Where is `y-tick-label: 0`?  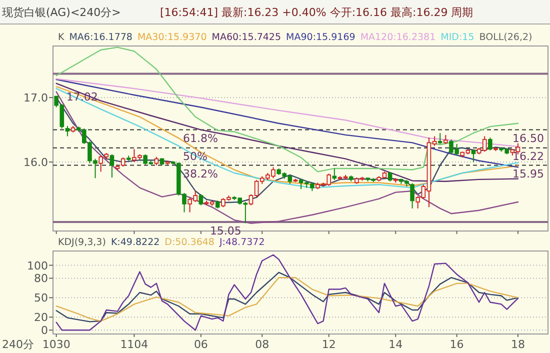 y-tick-label: 0 is located at coordinates (44, 331).